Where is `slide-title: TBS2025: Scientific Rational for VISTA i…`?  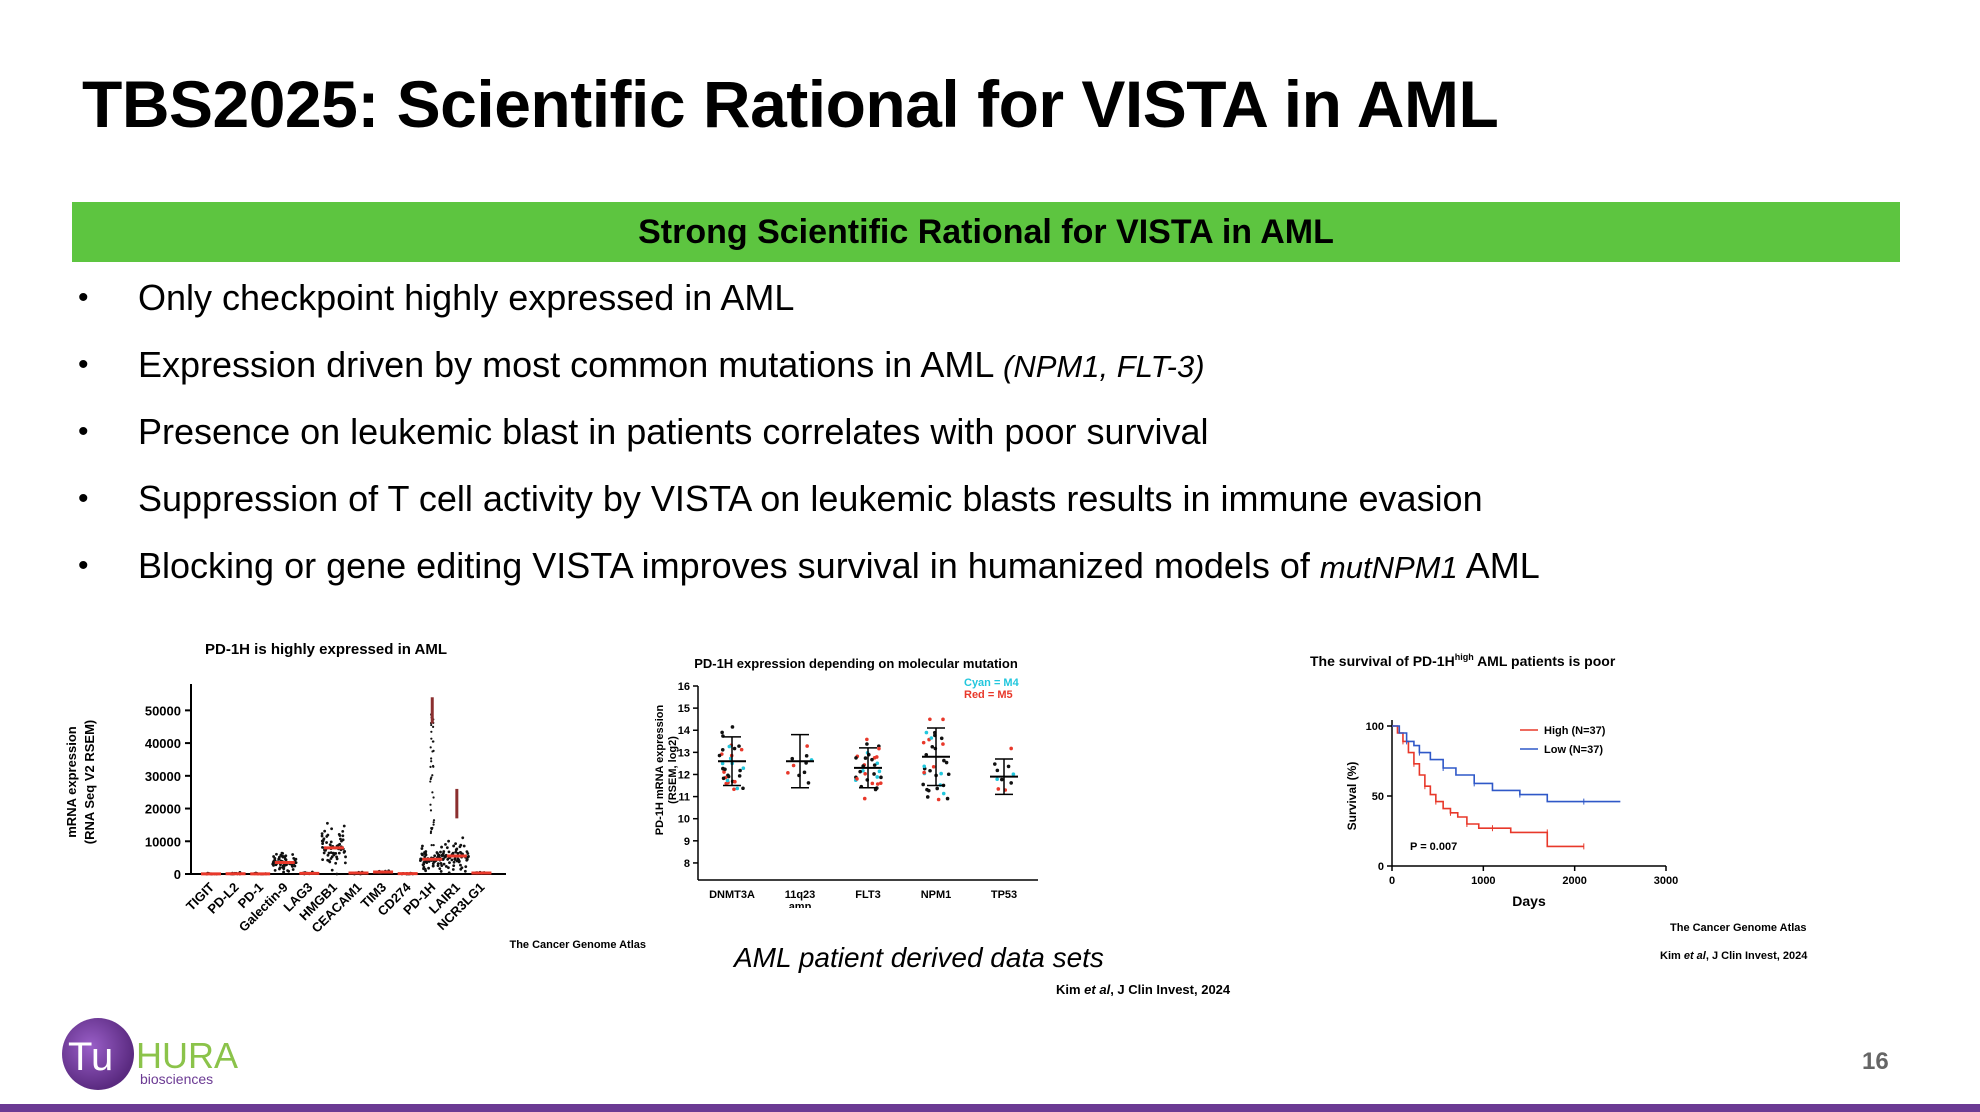
slide-title: TBS2025: Scientific Rational for VISTA i… is located at coordinates (790, 104).